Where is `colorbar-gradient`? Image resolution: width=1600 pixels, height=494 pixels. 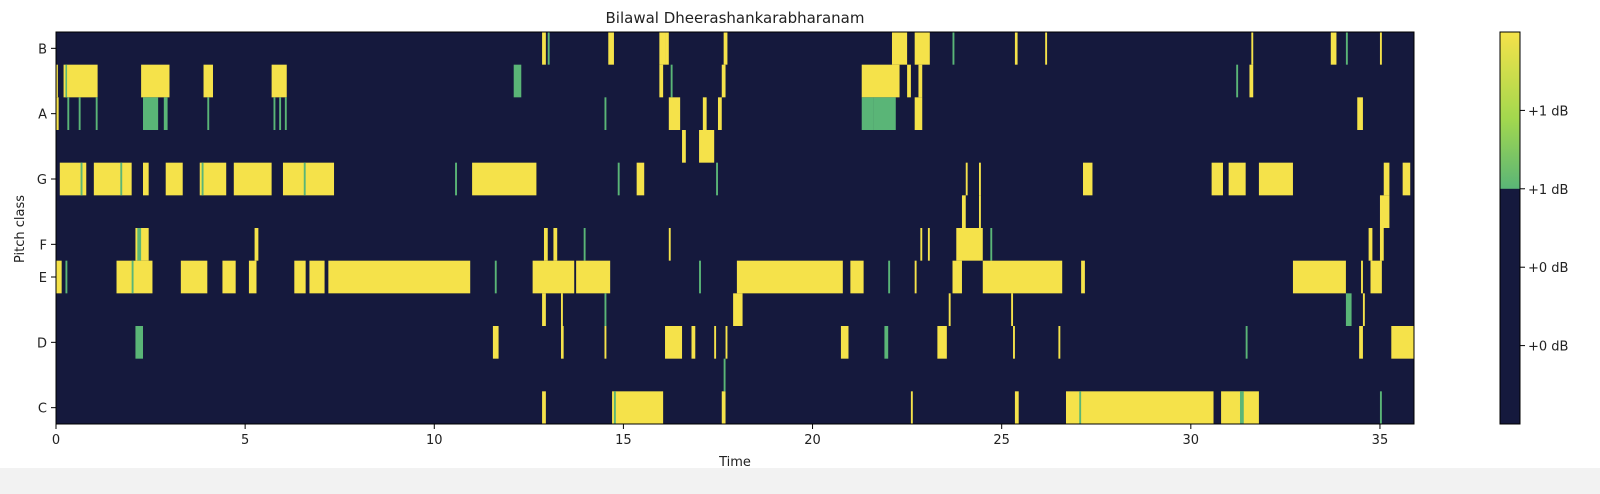
colorbar-gradient is located at coordinates (1510, 110).